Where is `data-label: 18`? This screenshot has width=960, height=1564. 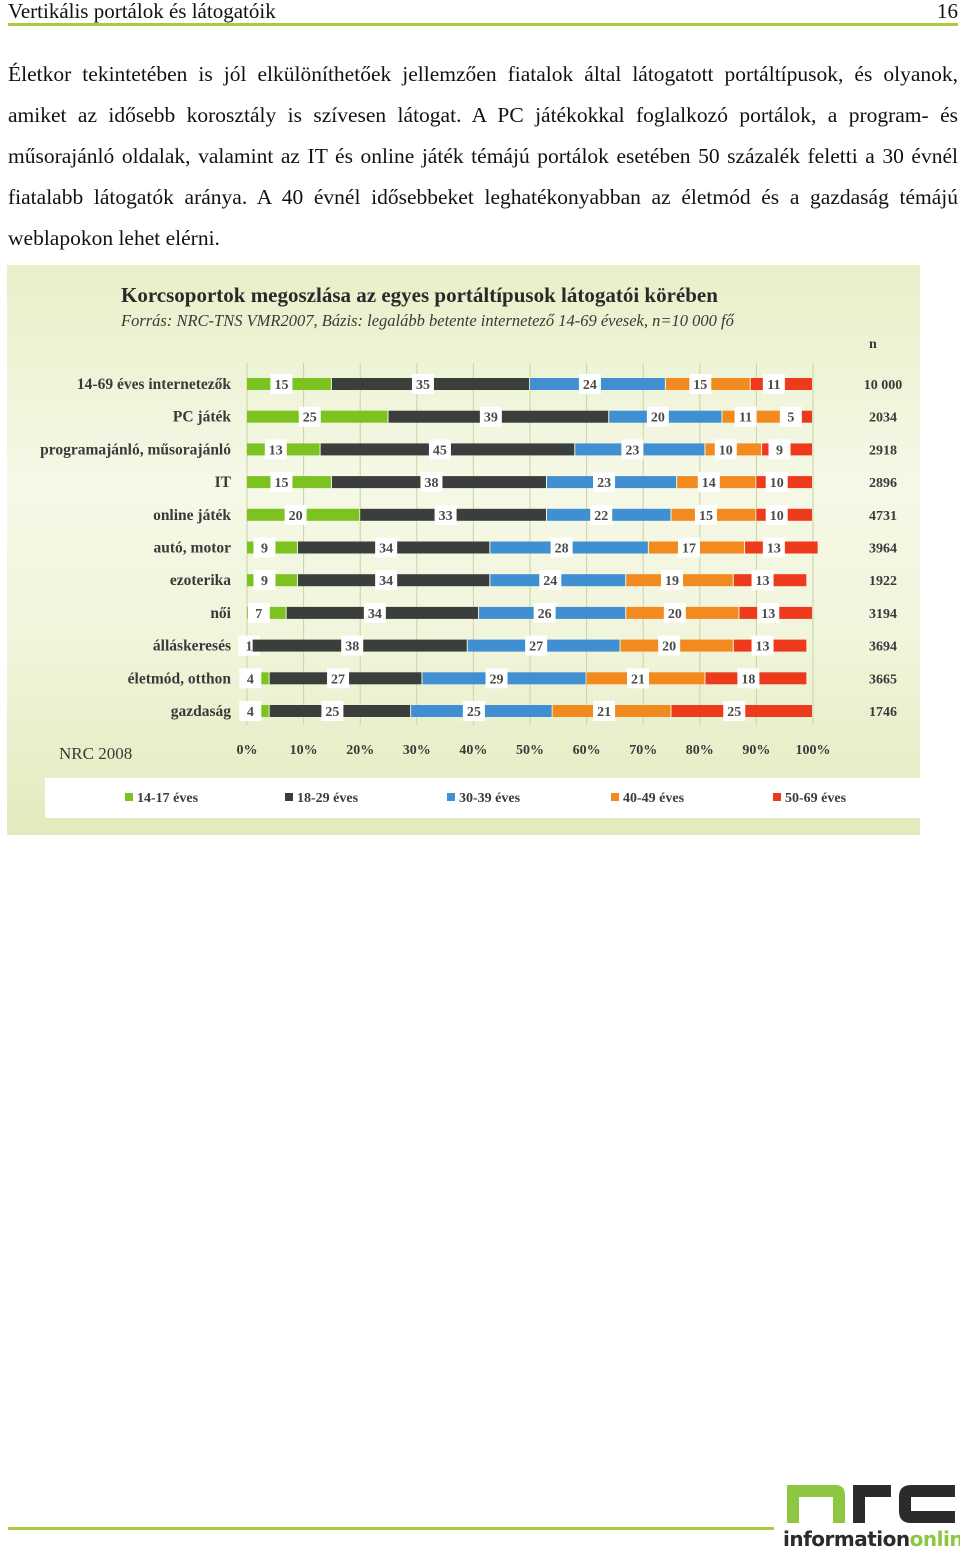
data-label: 18 is located at coordinates (748, 679).